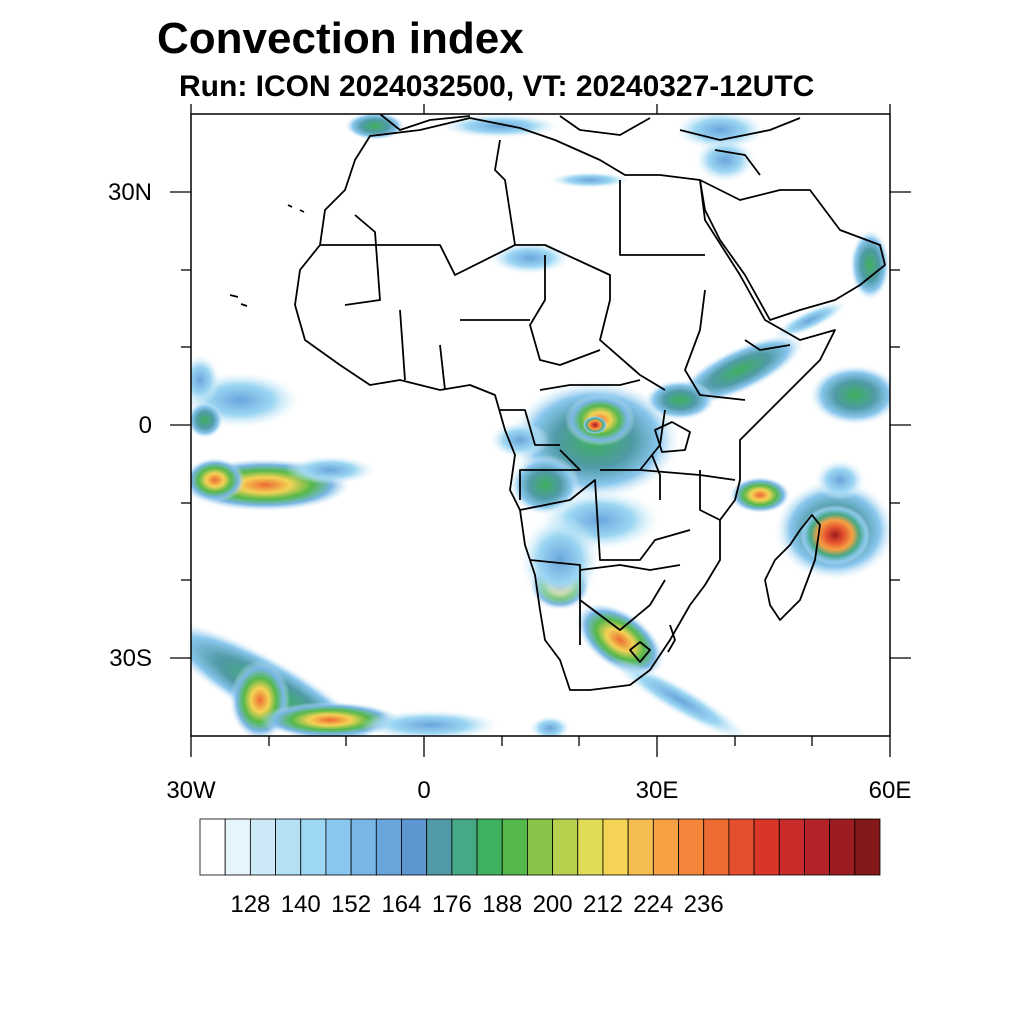 The height and width of the screenshot is (1024, 1024). What do you see at coordinates (301, 904) in the screenshot?
I see `colorbar-label: 140` at bounding box center [301, 904].